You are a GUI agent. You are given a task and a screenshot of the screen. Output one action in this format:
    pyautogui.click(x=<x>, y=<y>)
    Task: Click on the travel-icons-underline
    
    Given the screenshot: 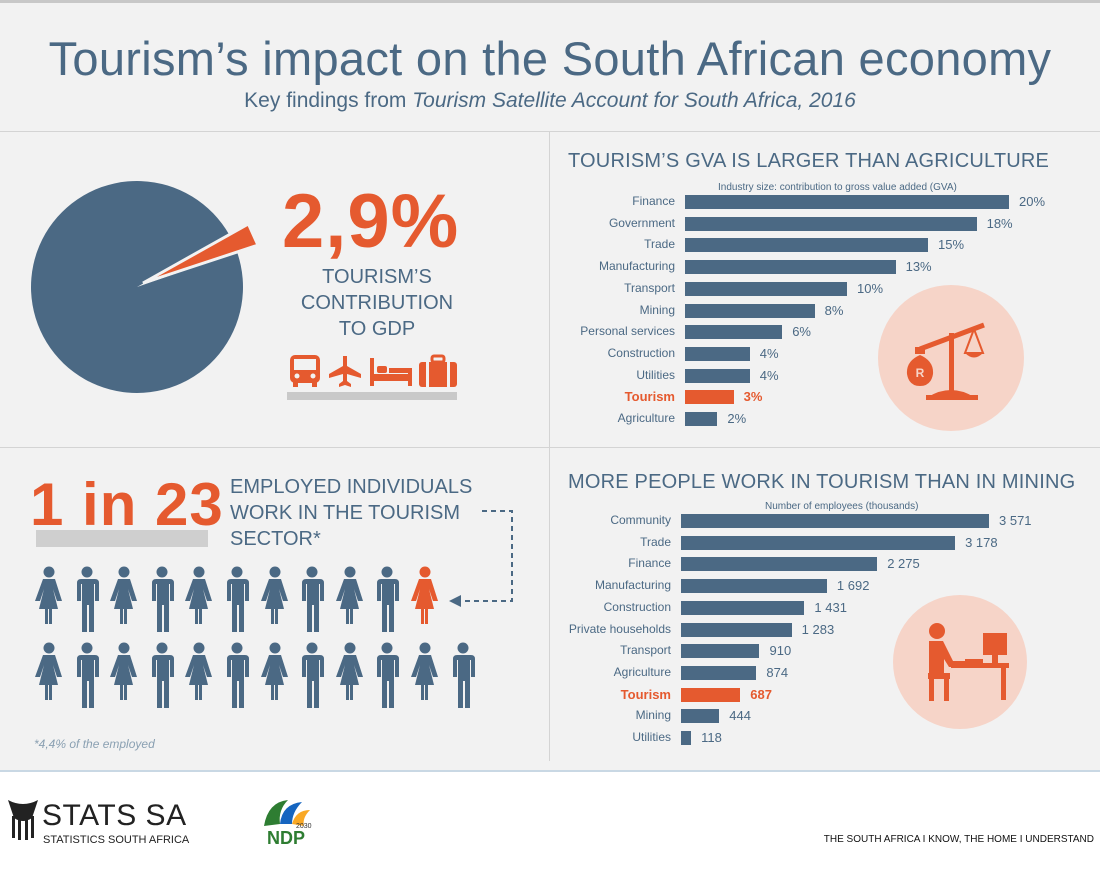 What is the action you would take?
    pyautogui.click(x=372, y=396)
    